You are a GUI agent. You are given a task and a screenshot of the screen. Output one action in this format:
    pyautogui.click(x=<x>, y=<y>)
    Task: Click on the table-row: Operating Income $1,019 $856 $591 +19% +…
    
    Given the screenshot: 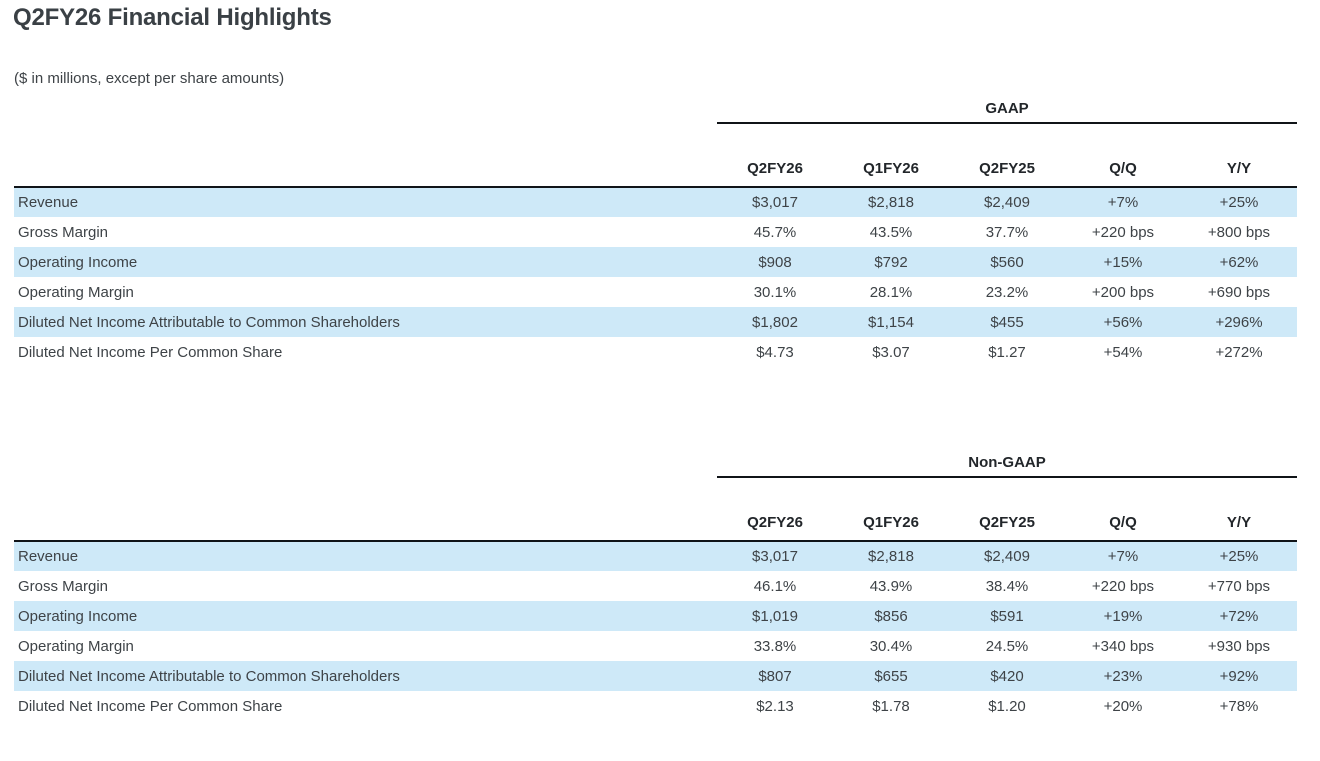 What is the action you would take?
    pyautogui.click(x=655, y=616)
    